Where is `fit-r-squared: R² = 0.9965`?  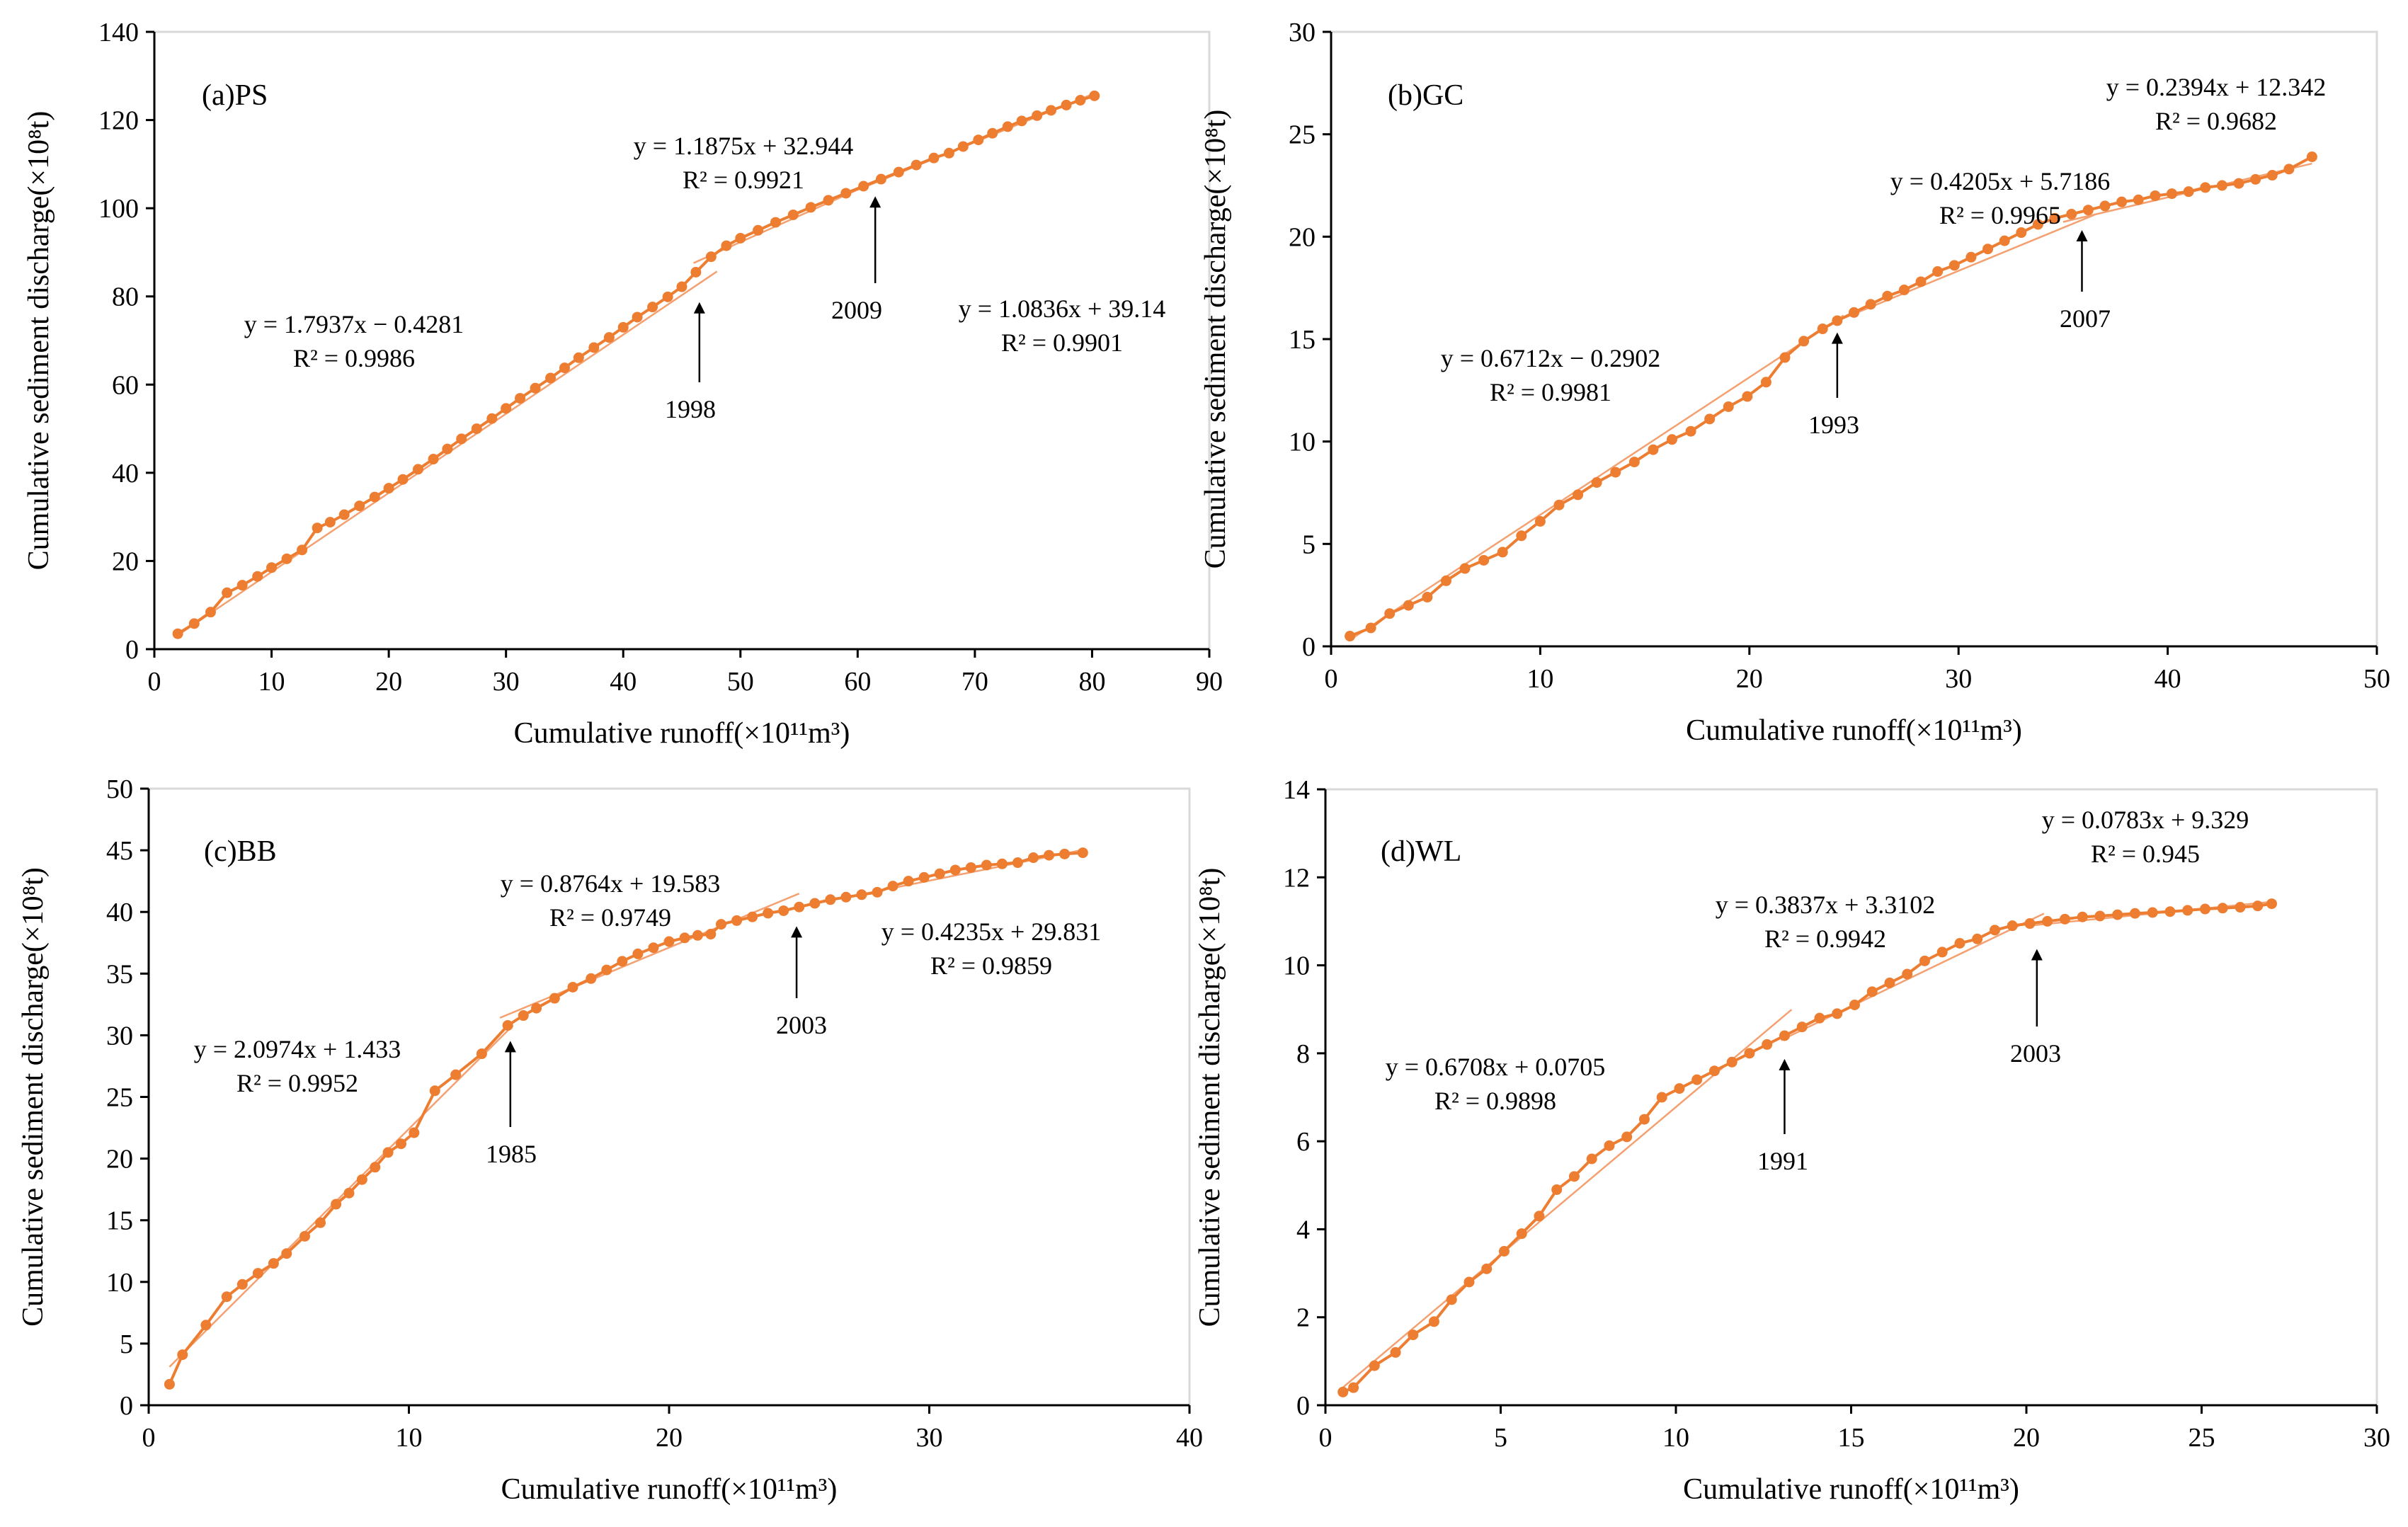
fit-r-squared: R² = 0.9965 is located at coordinates (2000, 215).